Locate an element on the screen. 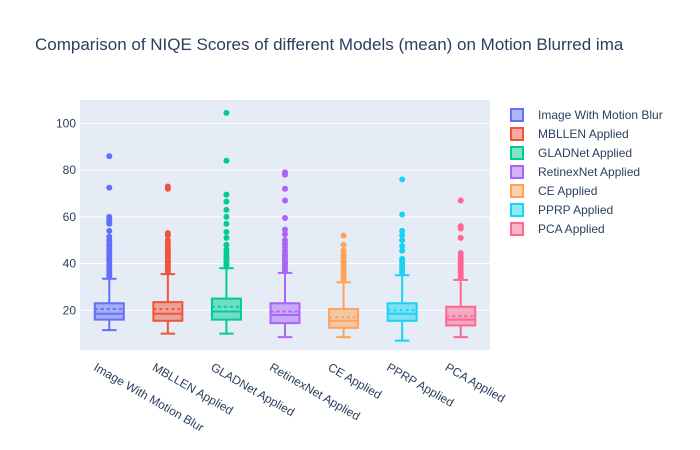  legend-item: MBLLEN Applied is located at coordinates (569, 134).